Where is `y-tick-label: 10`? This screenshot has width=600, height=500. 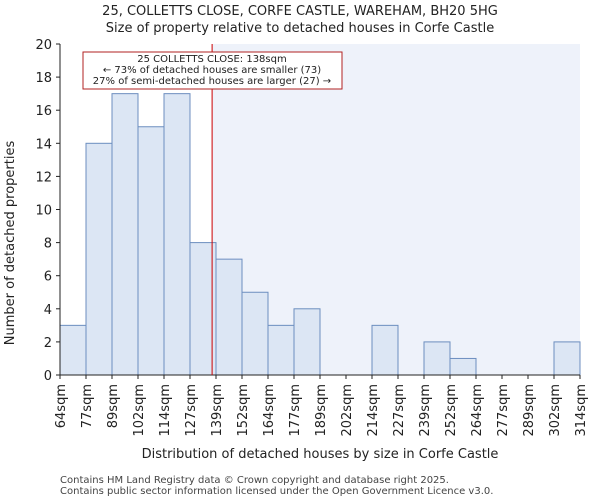
y-tick-label: 10 is located at coordinates (43, 211).